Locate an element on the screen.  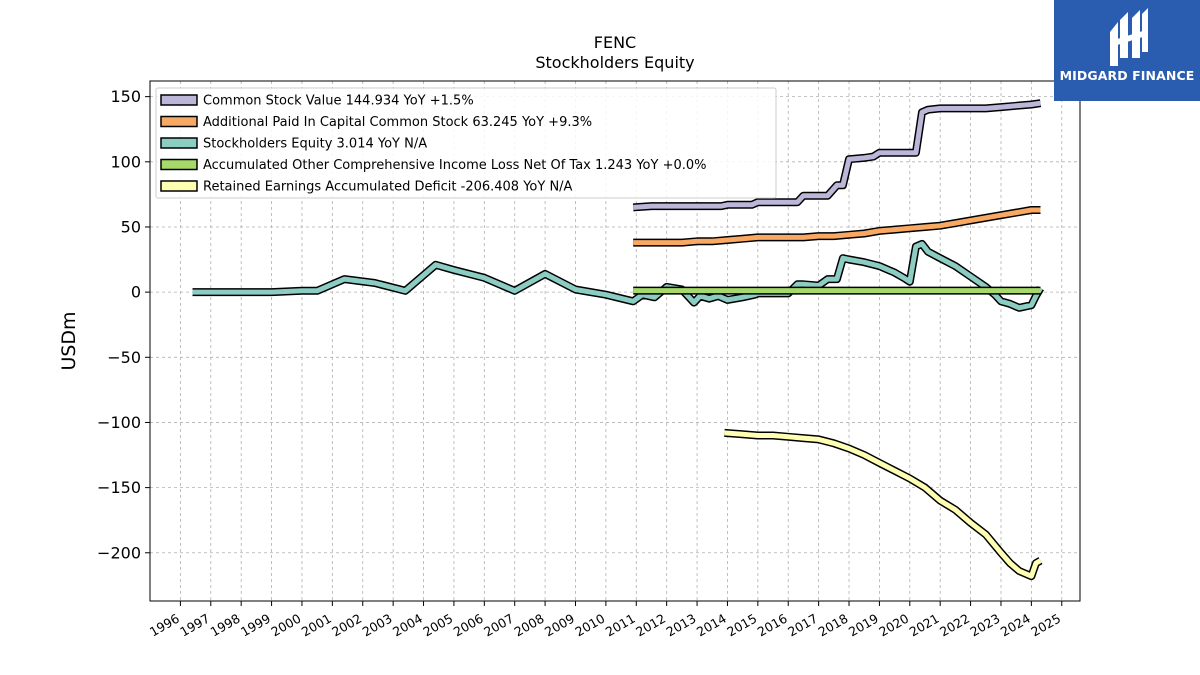
x-tick-label: 2019 is located at coordinates (863, 625).